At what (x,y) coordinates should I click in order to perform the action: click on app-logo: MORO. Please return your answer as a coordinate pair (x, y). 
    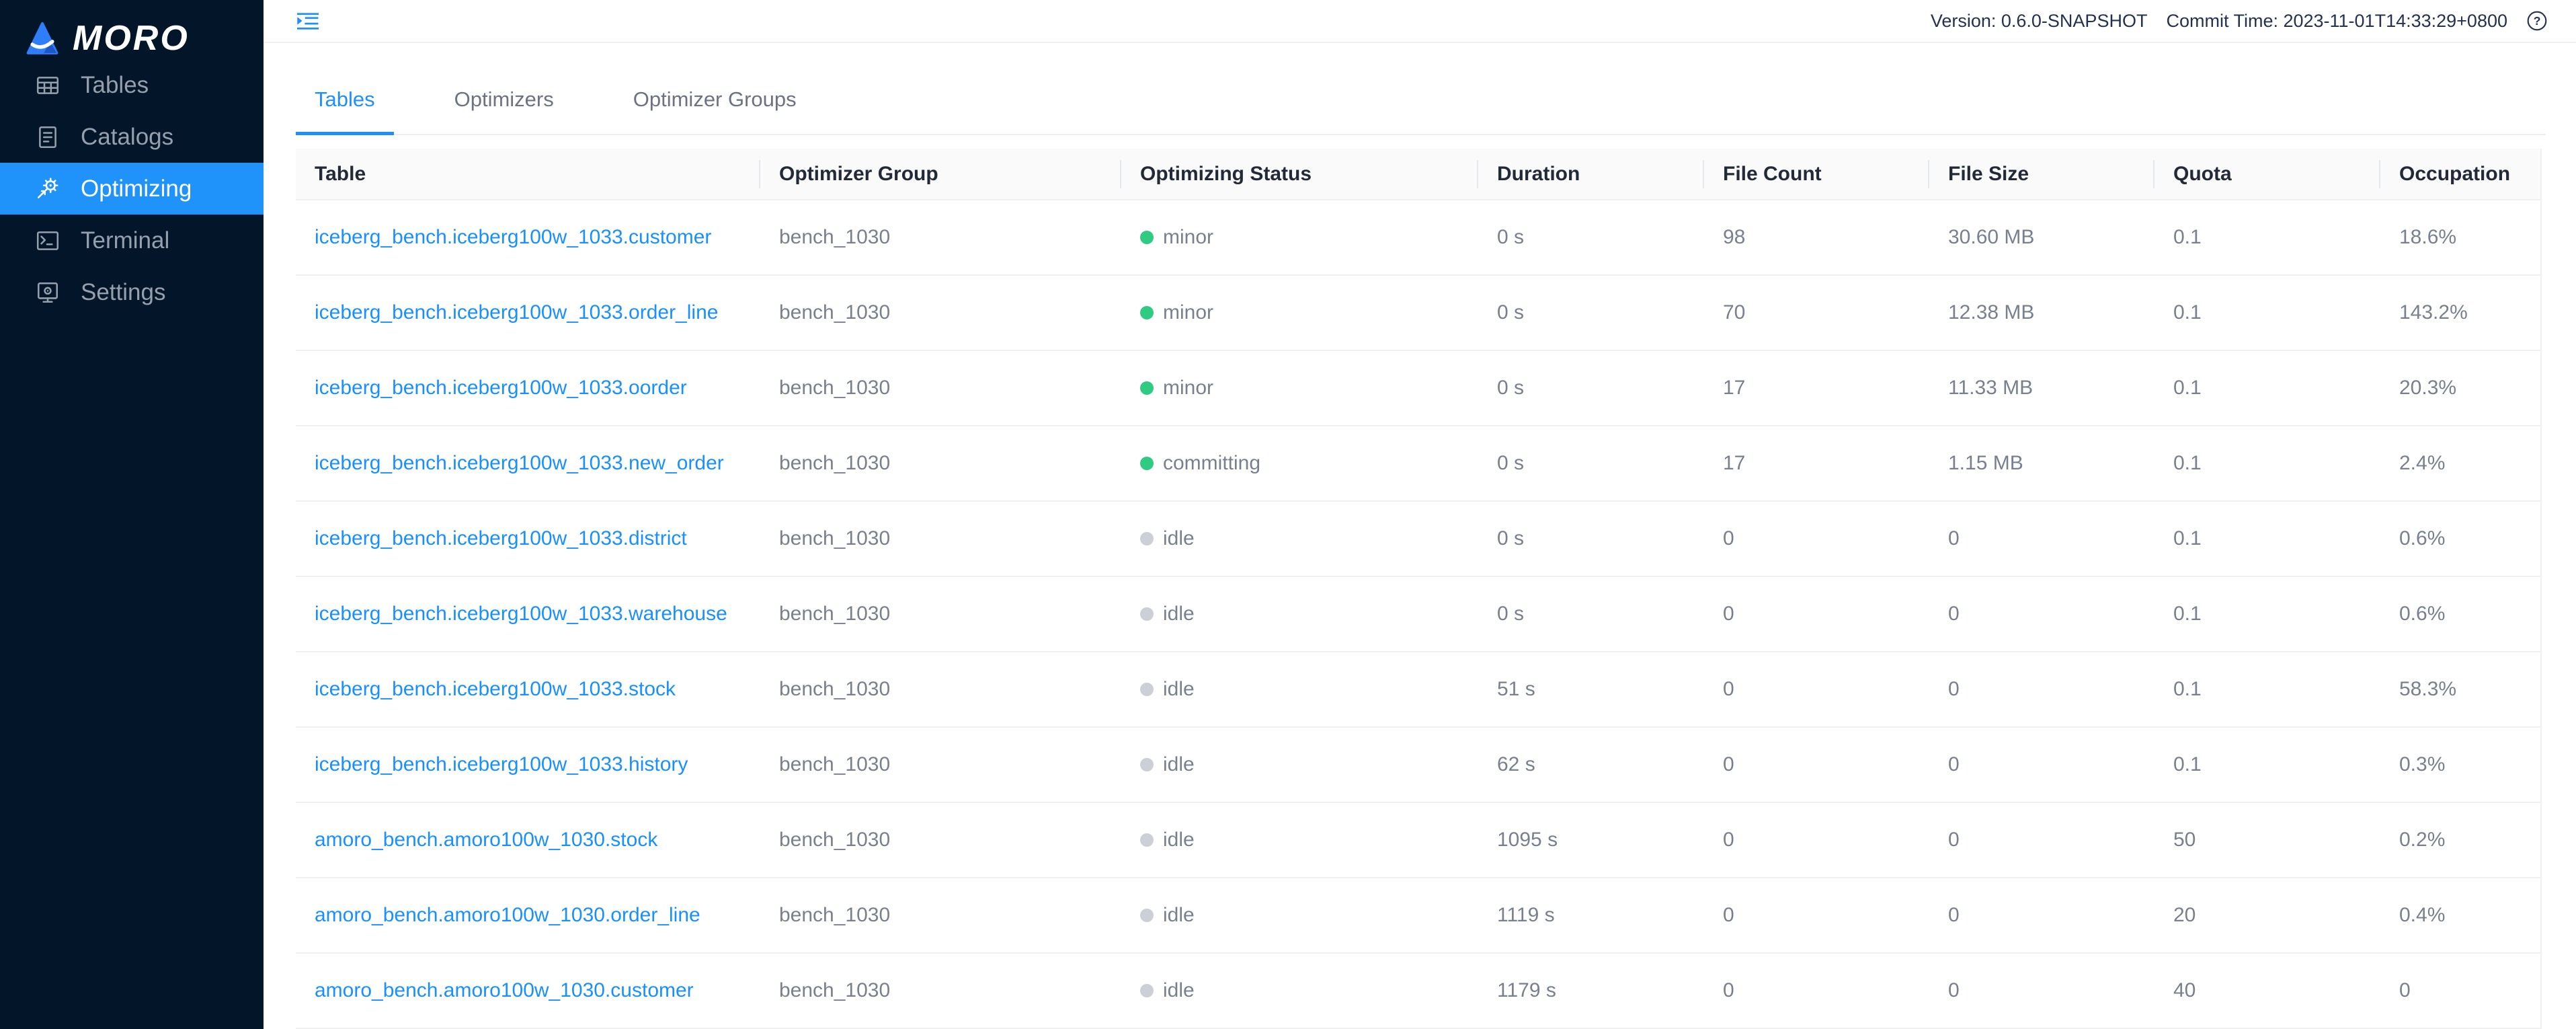
    Looking at the image, I should click on (132, 30).